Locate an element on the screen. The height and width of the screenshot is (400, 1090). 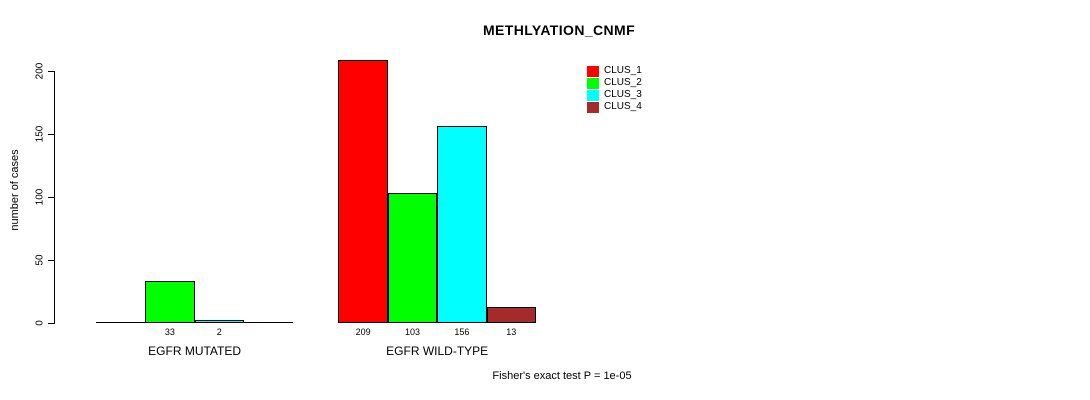
bar-CLUS_4-group2 is located at coordinates (511, 314).